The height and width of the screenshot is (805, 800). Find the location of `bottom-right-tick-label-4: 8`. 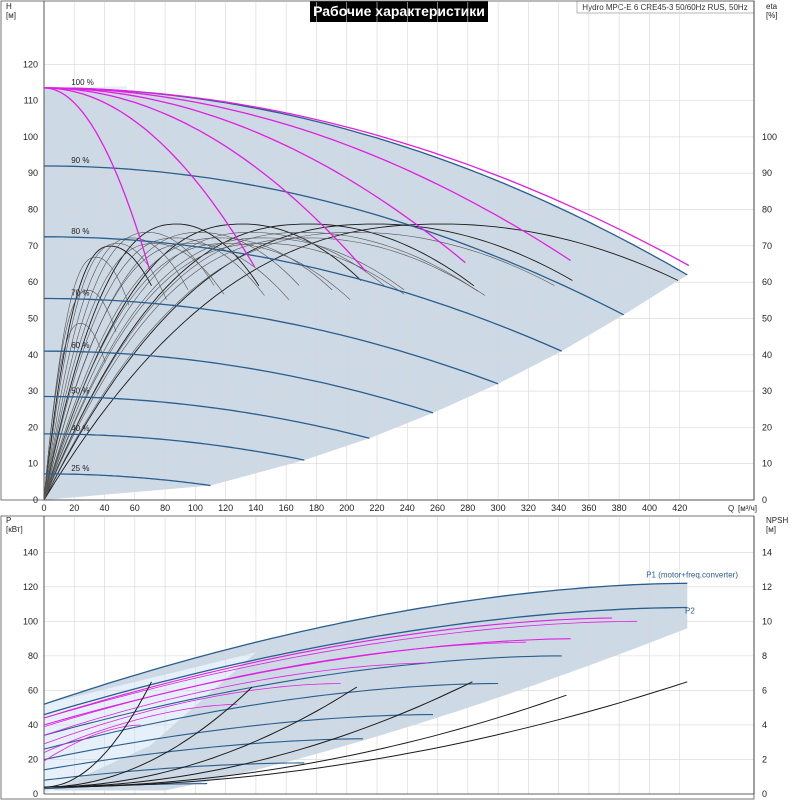

bottom-right-tick-label-4: 8 is located at coordinates (764, 656).